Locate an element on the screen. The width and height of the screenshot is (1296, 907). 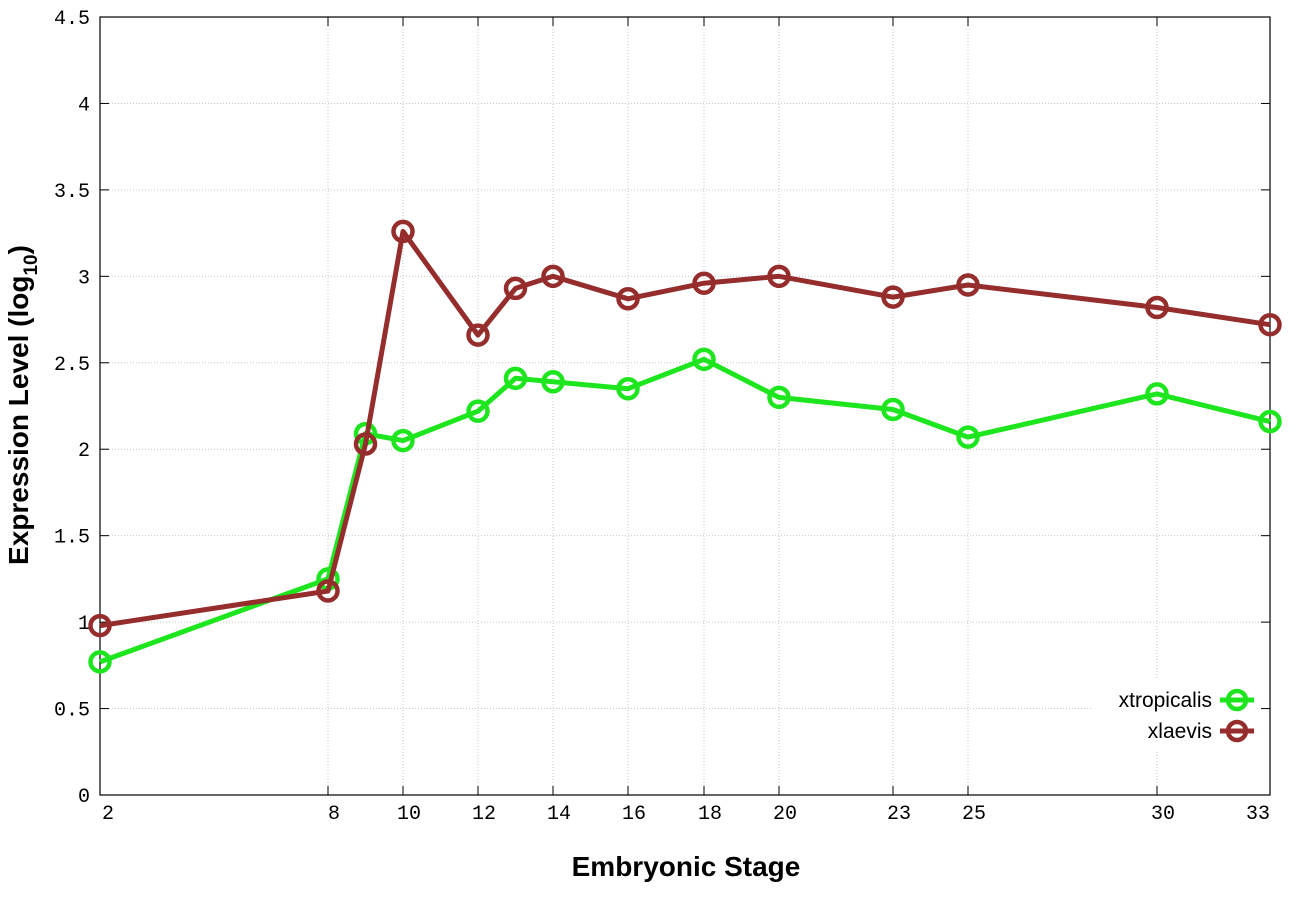
x-tick-label: 23 is located at coordinates (899, 814).